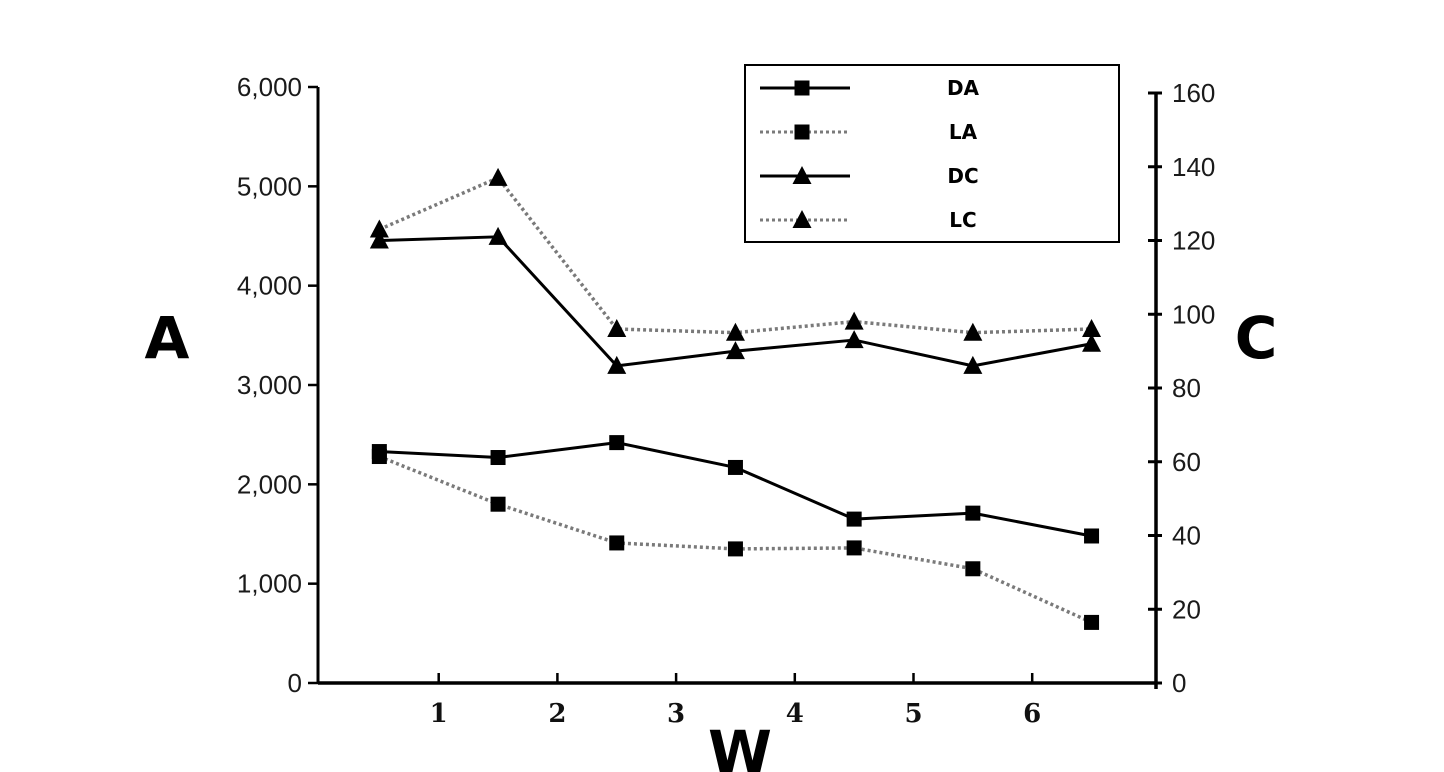 The height and width of the screenshot is (772, 1444). What do you see at coordinates (269, 484) in the screenshot?
I see `left-tick-label: 2,000` at bounding box center [269, 484].